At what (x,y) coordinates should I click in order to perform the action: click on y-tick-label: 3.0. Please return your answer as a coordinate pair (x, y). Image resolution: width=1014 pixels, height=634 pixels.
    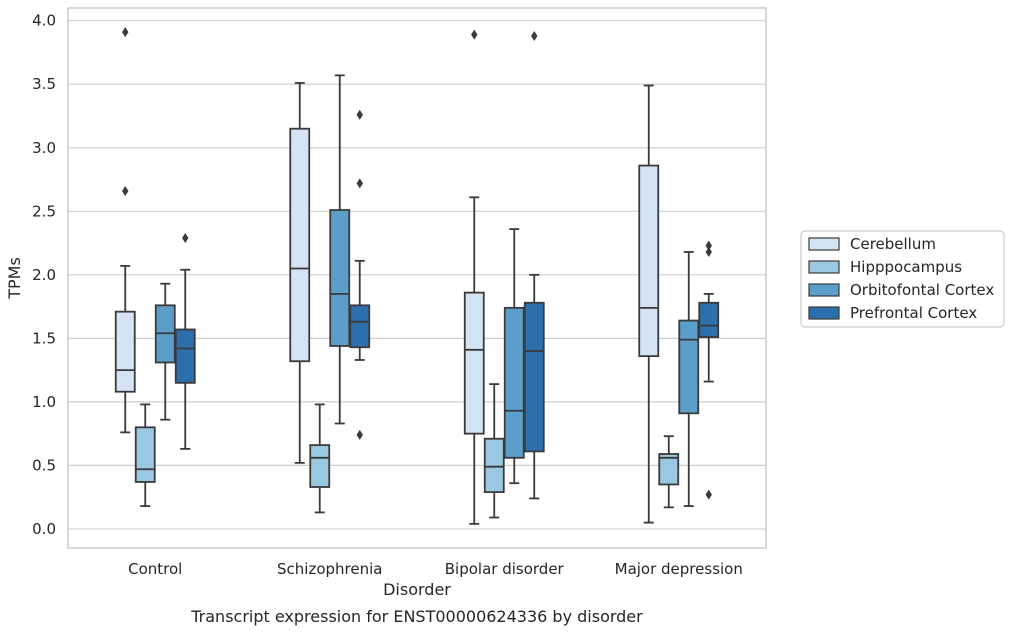
    Looking at the image, I should click on (44, 148).